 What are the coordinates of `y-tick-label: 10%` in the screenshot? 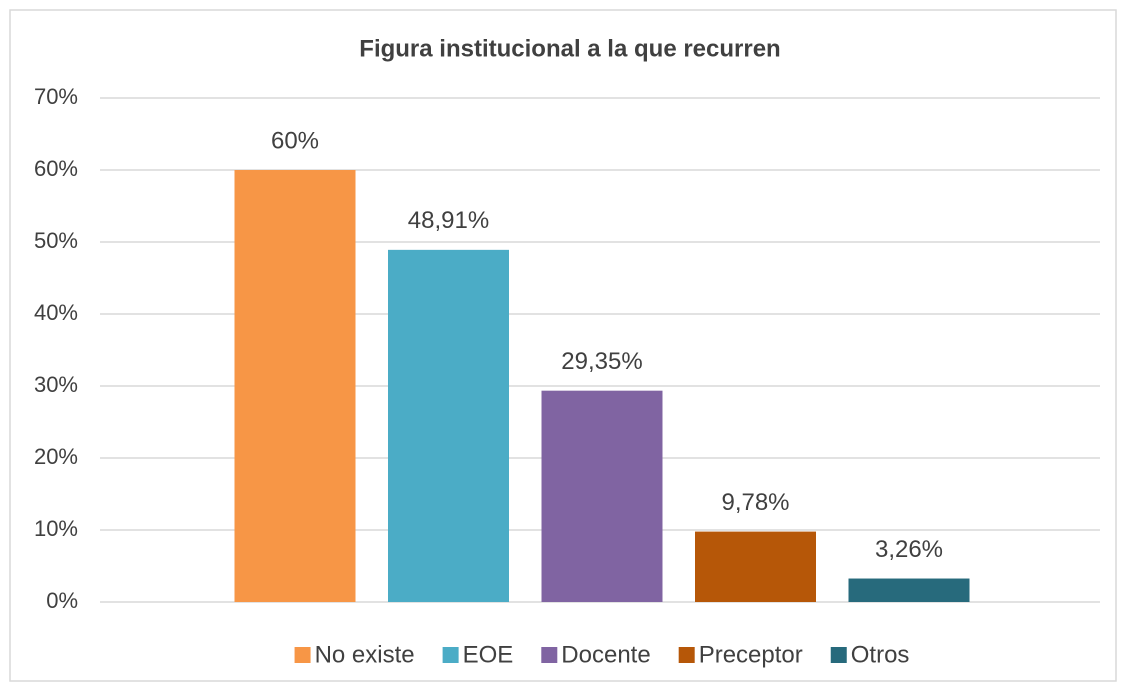 It's located at (56, 528).